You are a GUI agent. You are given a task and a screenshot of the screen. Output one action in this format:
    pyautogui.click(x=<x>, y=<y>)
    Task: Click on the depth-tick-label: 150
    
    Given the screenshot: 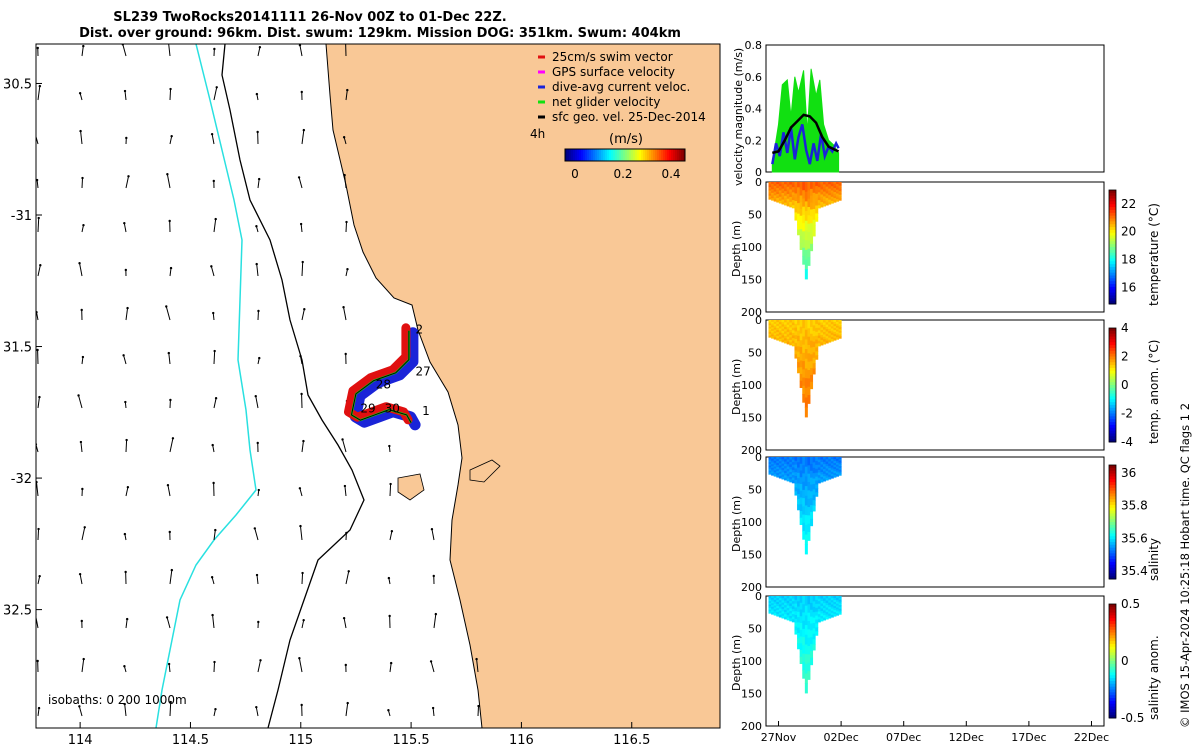 What is the action you would take?
    pyautogui.click(x=751, y=555)
    